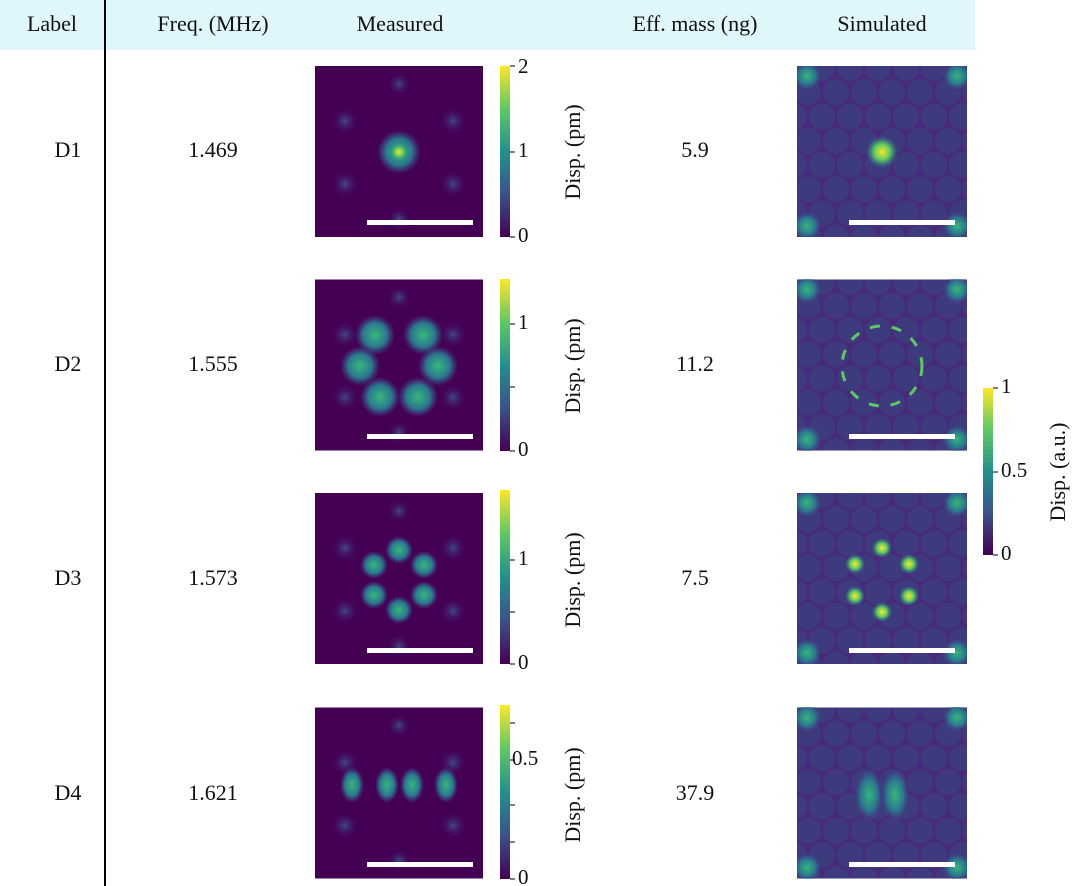  What do you see at coordinates (695, 363) in the screenshot?
I see `eff-mass: 11.2` at bounding box center [695, 363].